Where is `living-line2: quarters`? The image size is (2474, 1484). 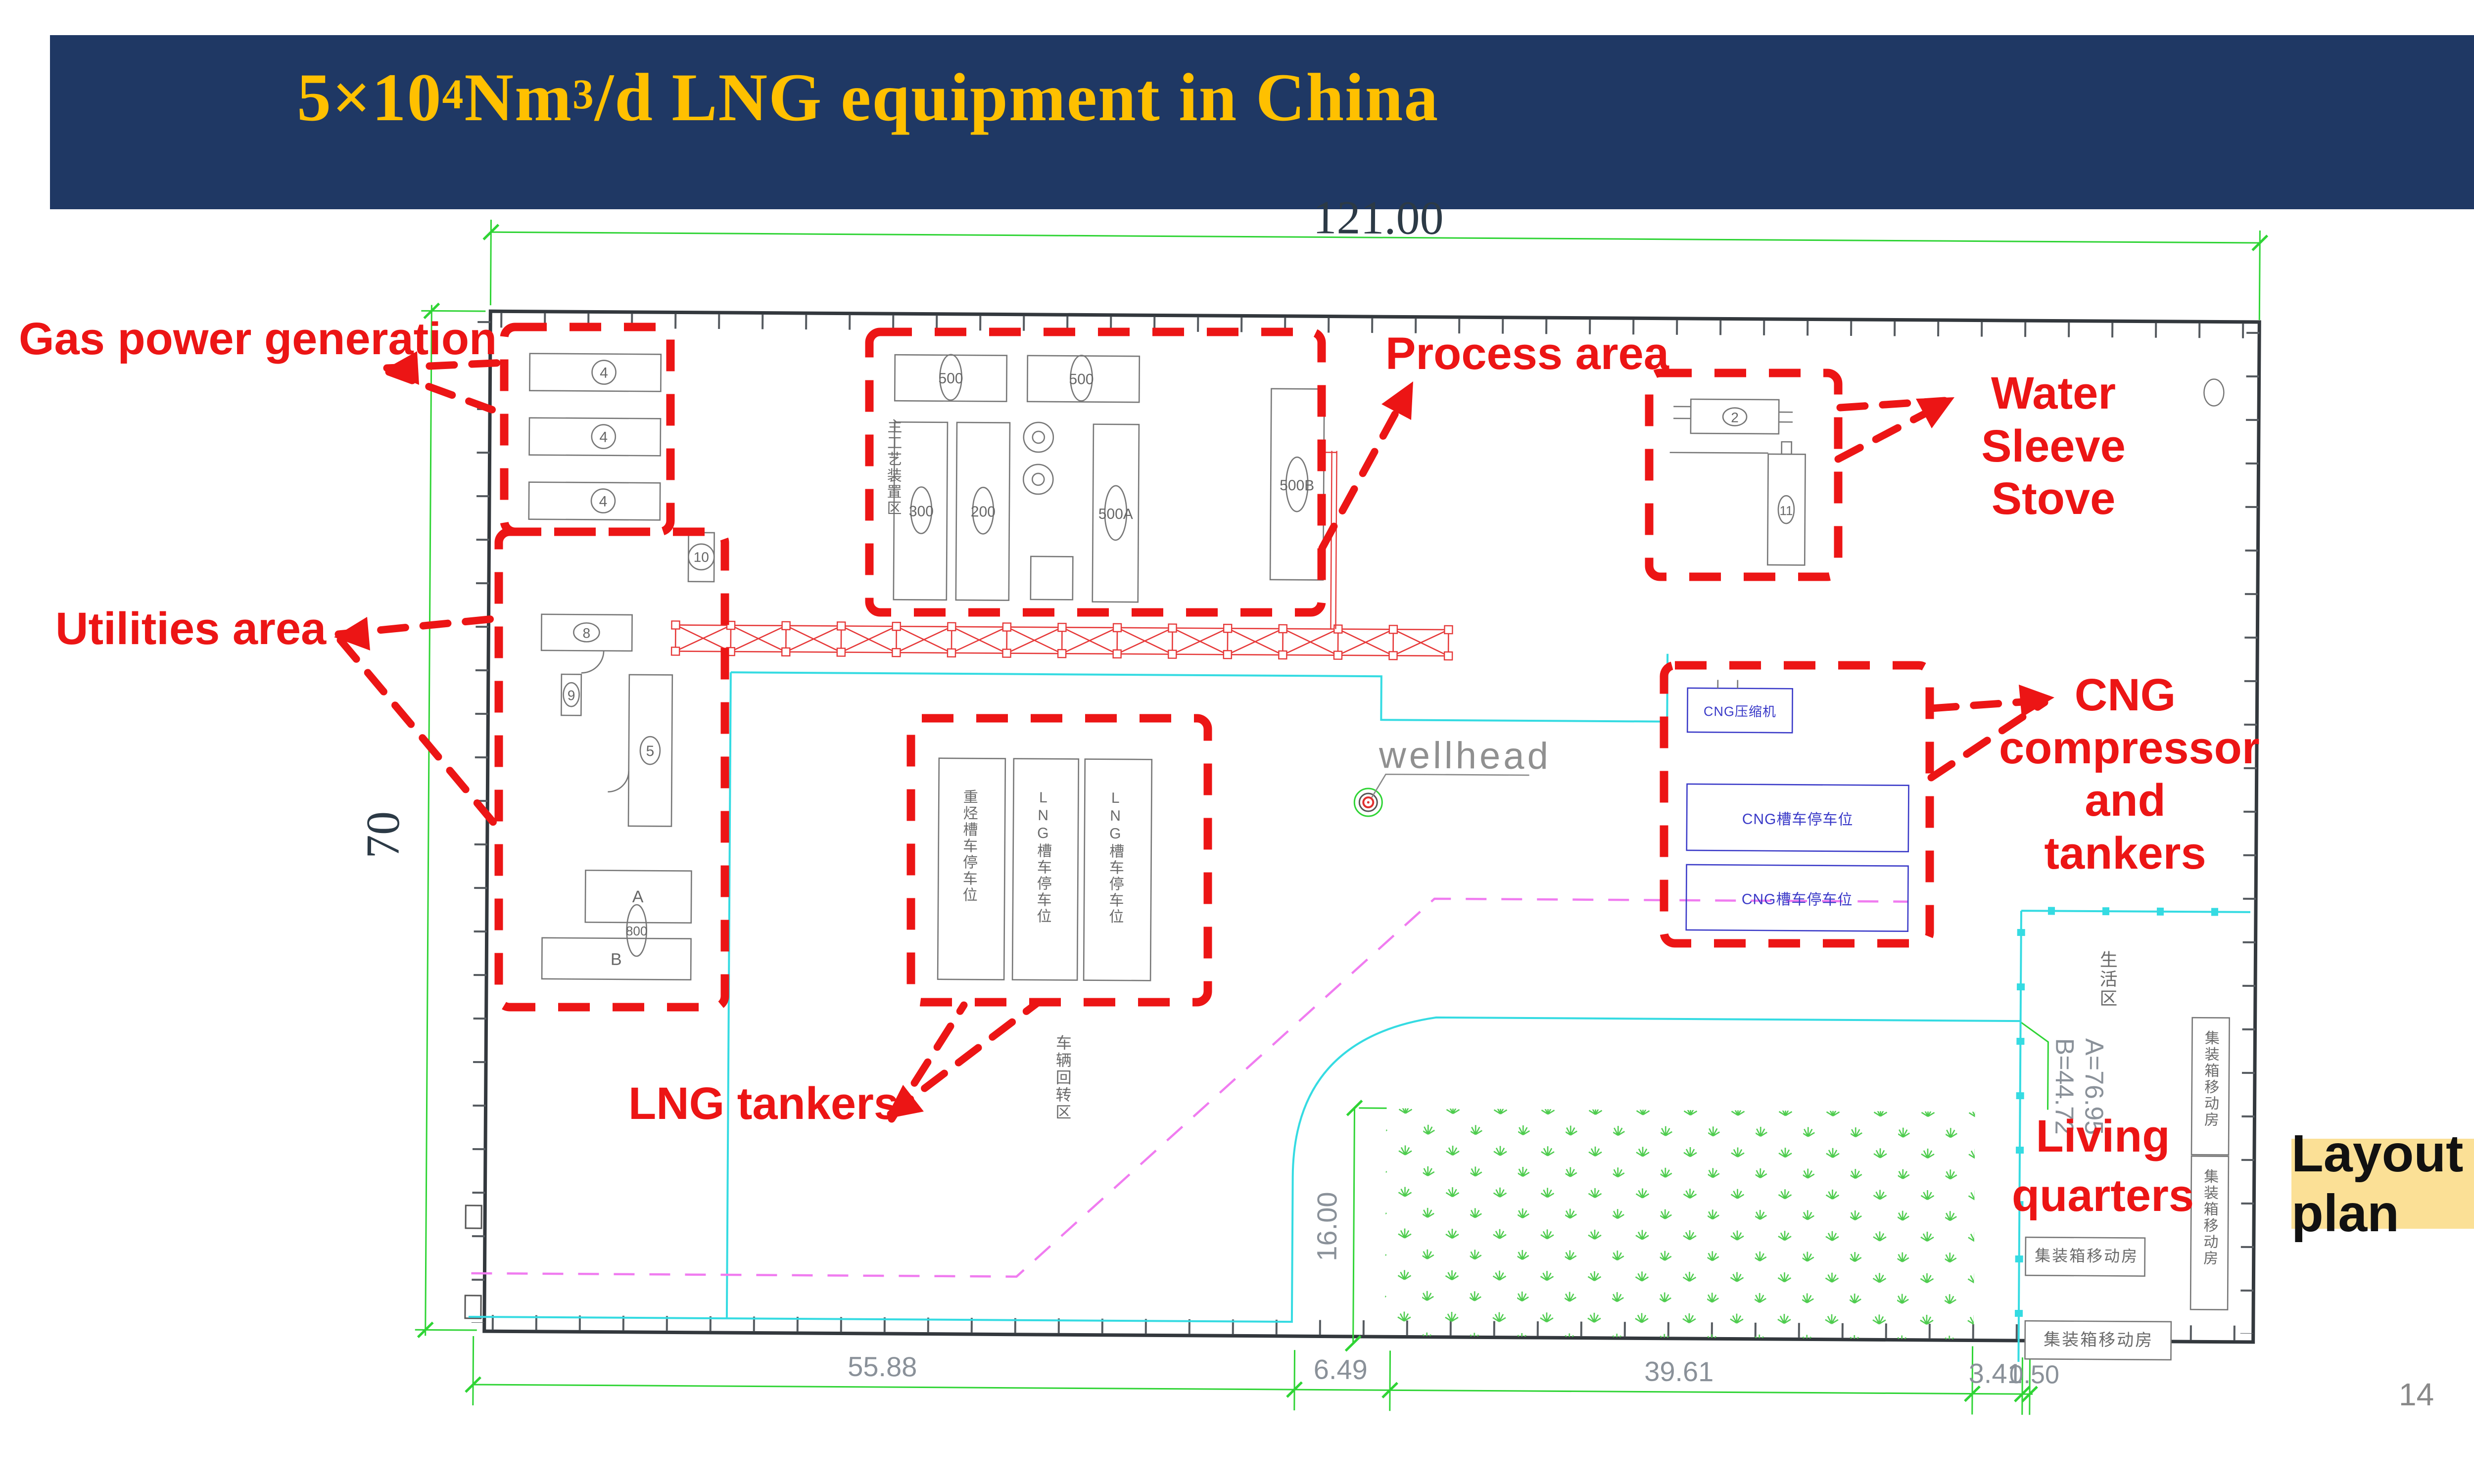
living-line2: quarters is located at coordinates (2102, 1195).